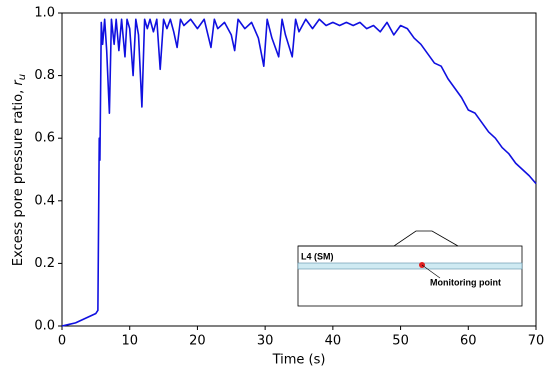 The image size is (550, 376). Describe the element at coordinates (468, 341) in the screenshot. I see `x-tick-label: 60` at that location.